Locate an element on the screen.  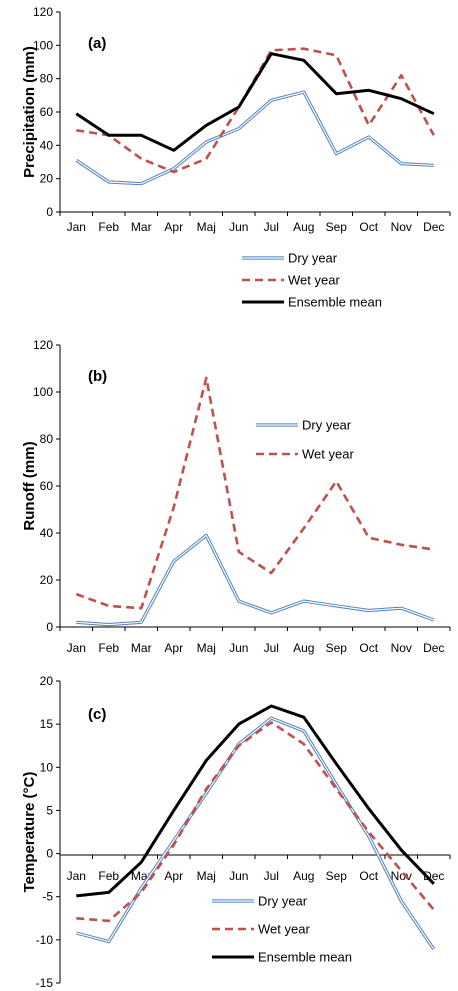
series-wet is located at coordinates (255, 110).